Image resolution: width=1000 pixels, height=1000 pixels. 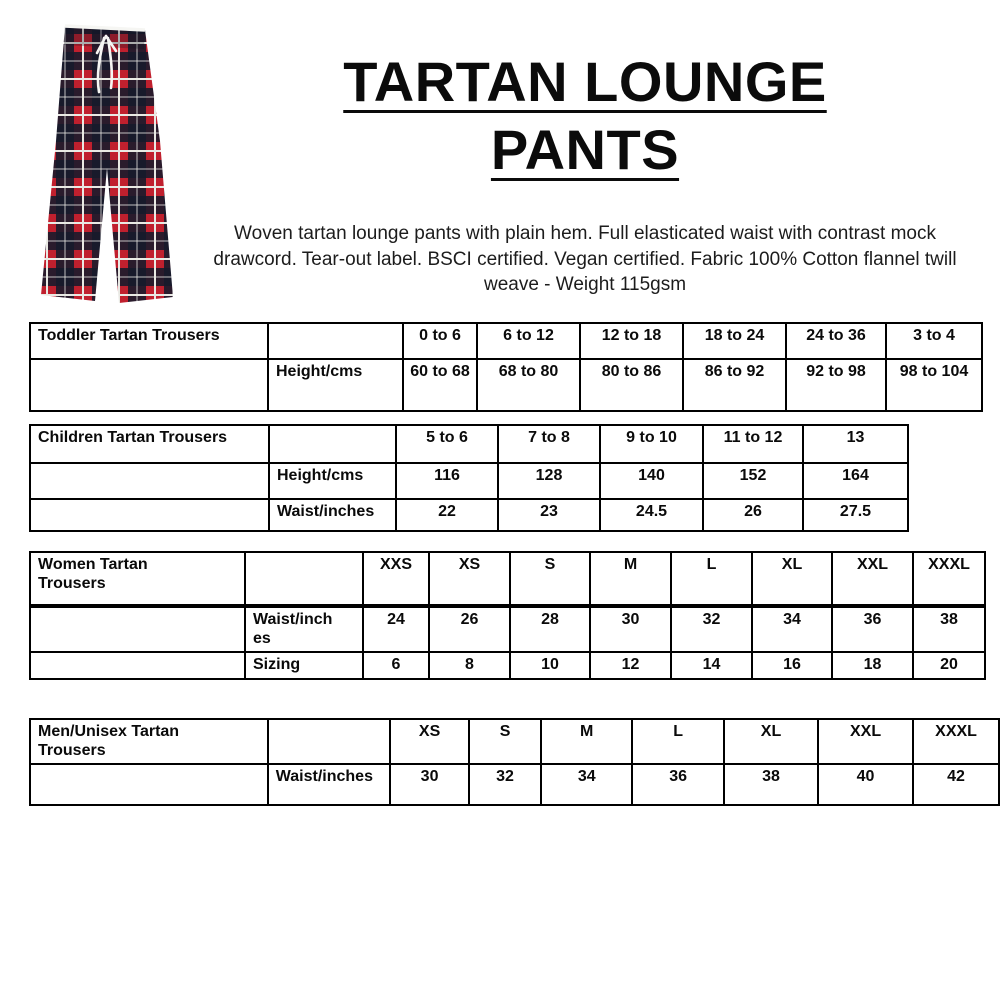 What do you see at coordinates (855, 515) in the screenshot?
I see `value-cell: 27.5` at bounding box center [855, 515].